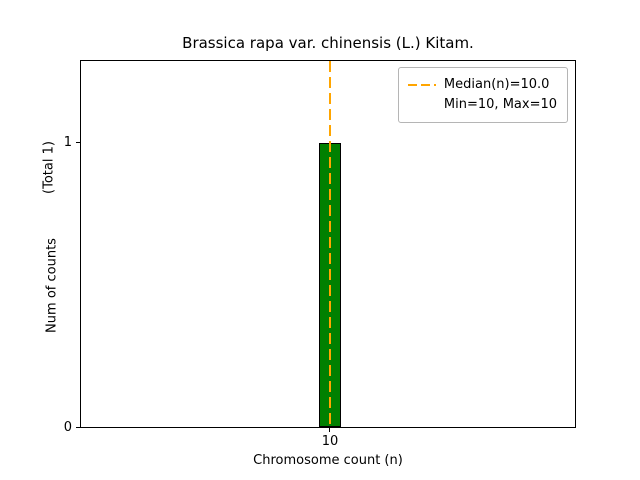  Describe the element at coordinates (328, 460) in the screenshot. I see `x-axis-label: Chromosome count (n)` at that location.